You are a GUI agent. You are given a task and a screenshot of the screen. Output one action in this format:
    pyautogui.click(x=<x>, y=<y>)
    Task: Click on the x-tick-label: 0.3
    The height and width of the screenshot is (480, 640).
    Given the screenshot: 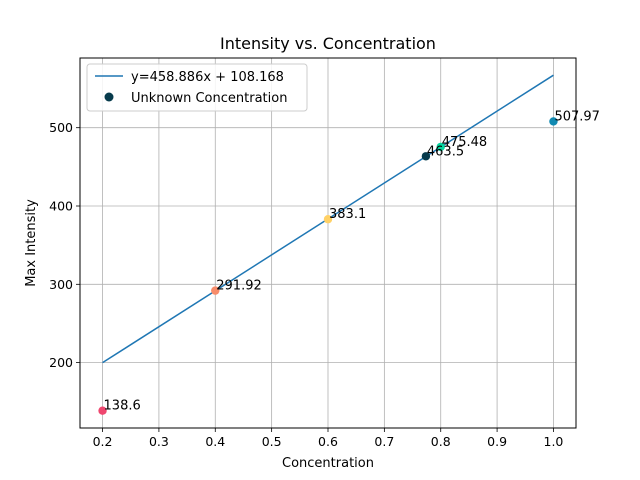 What is the action you would take?
    pyautogui.click(x=159, y=441)
    